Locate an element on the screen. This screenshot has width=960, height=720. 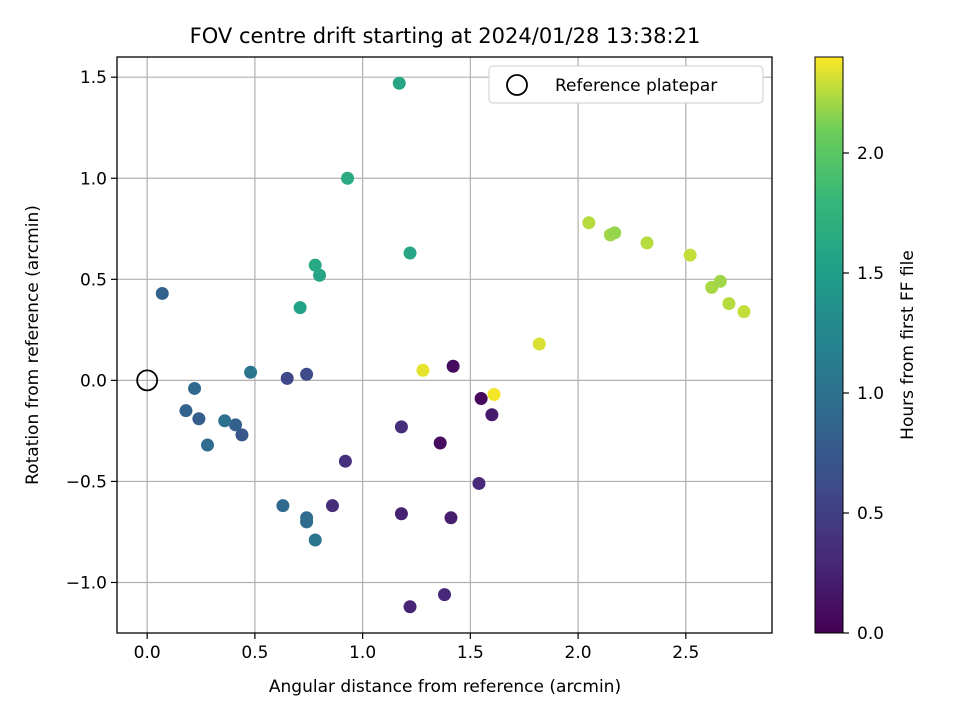
y-tick-label: 1.5 is located at coordinates (93, 78).